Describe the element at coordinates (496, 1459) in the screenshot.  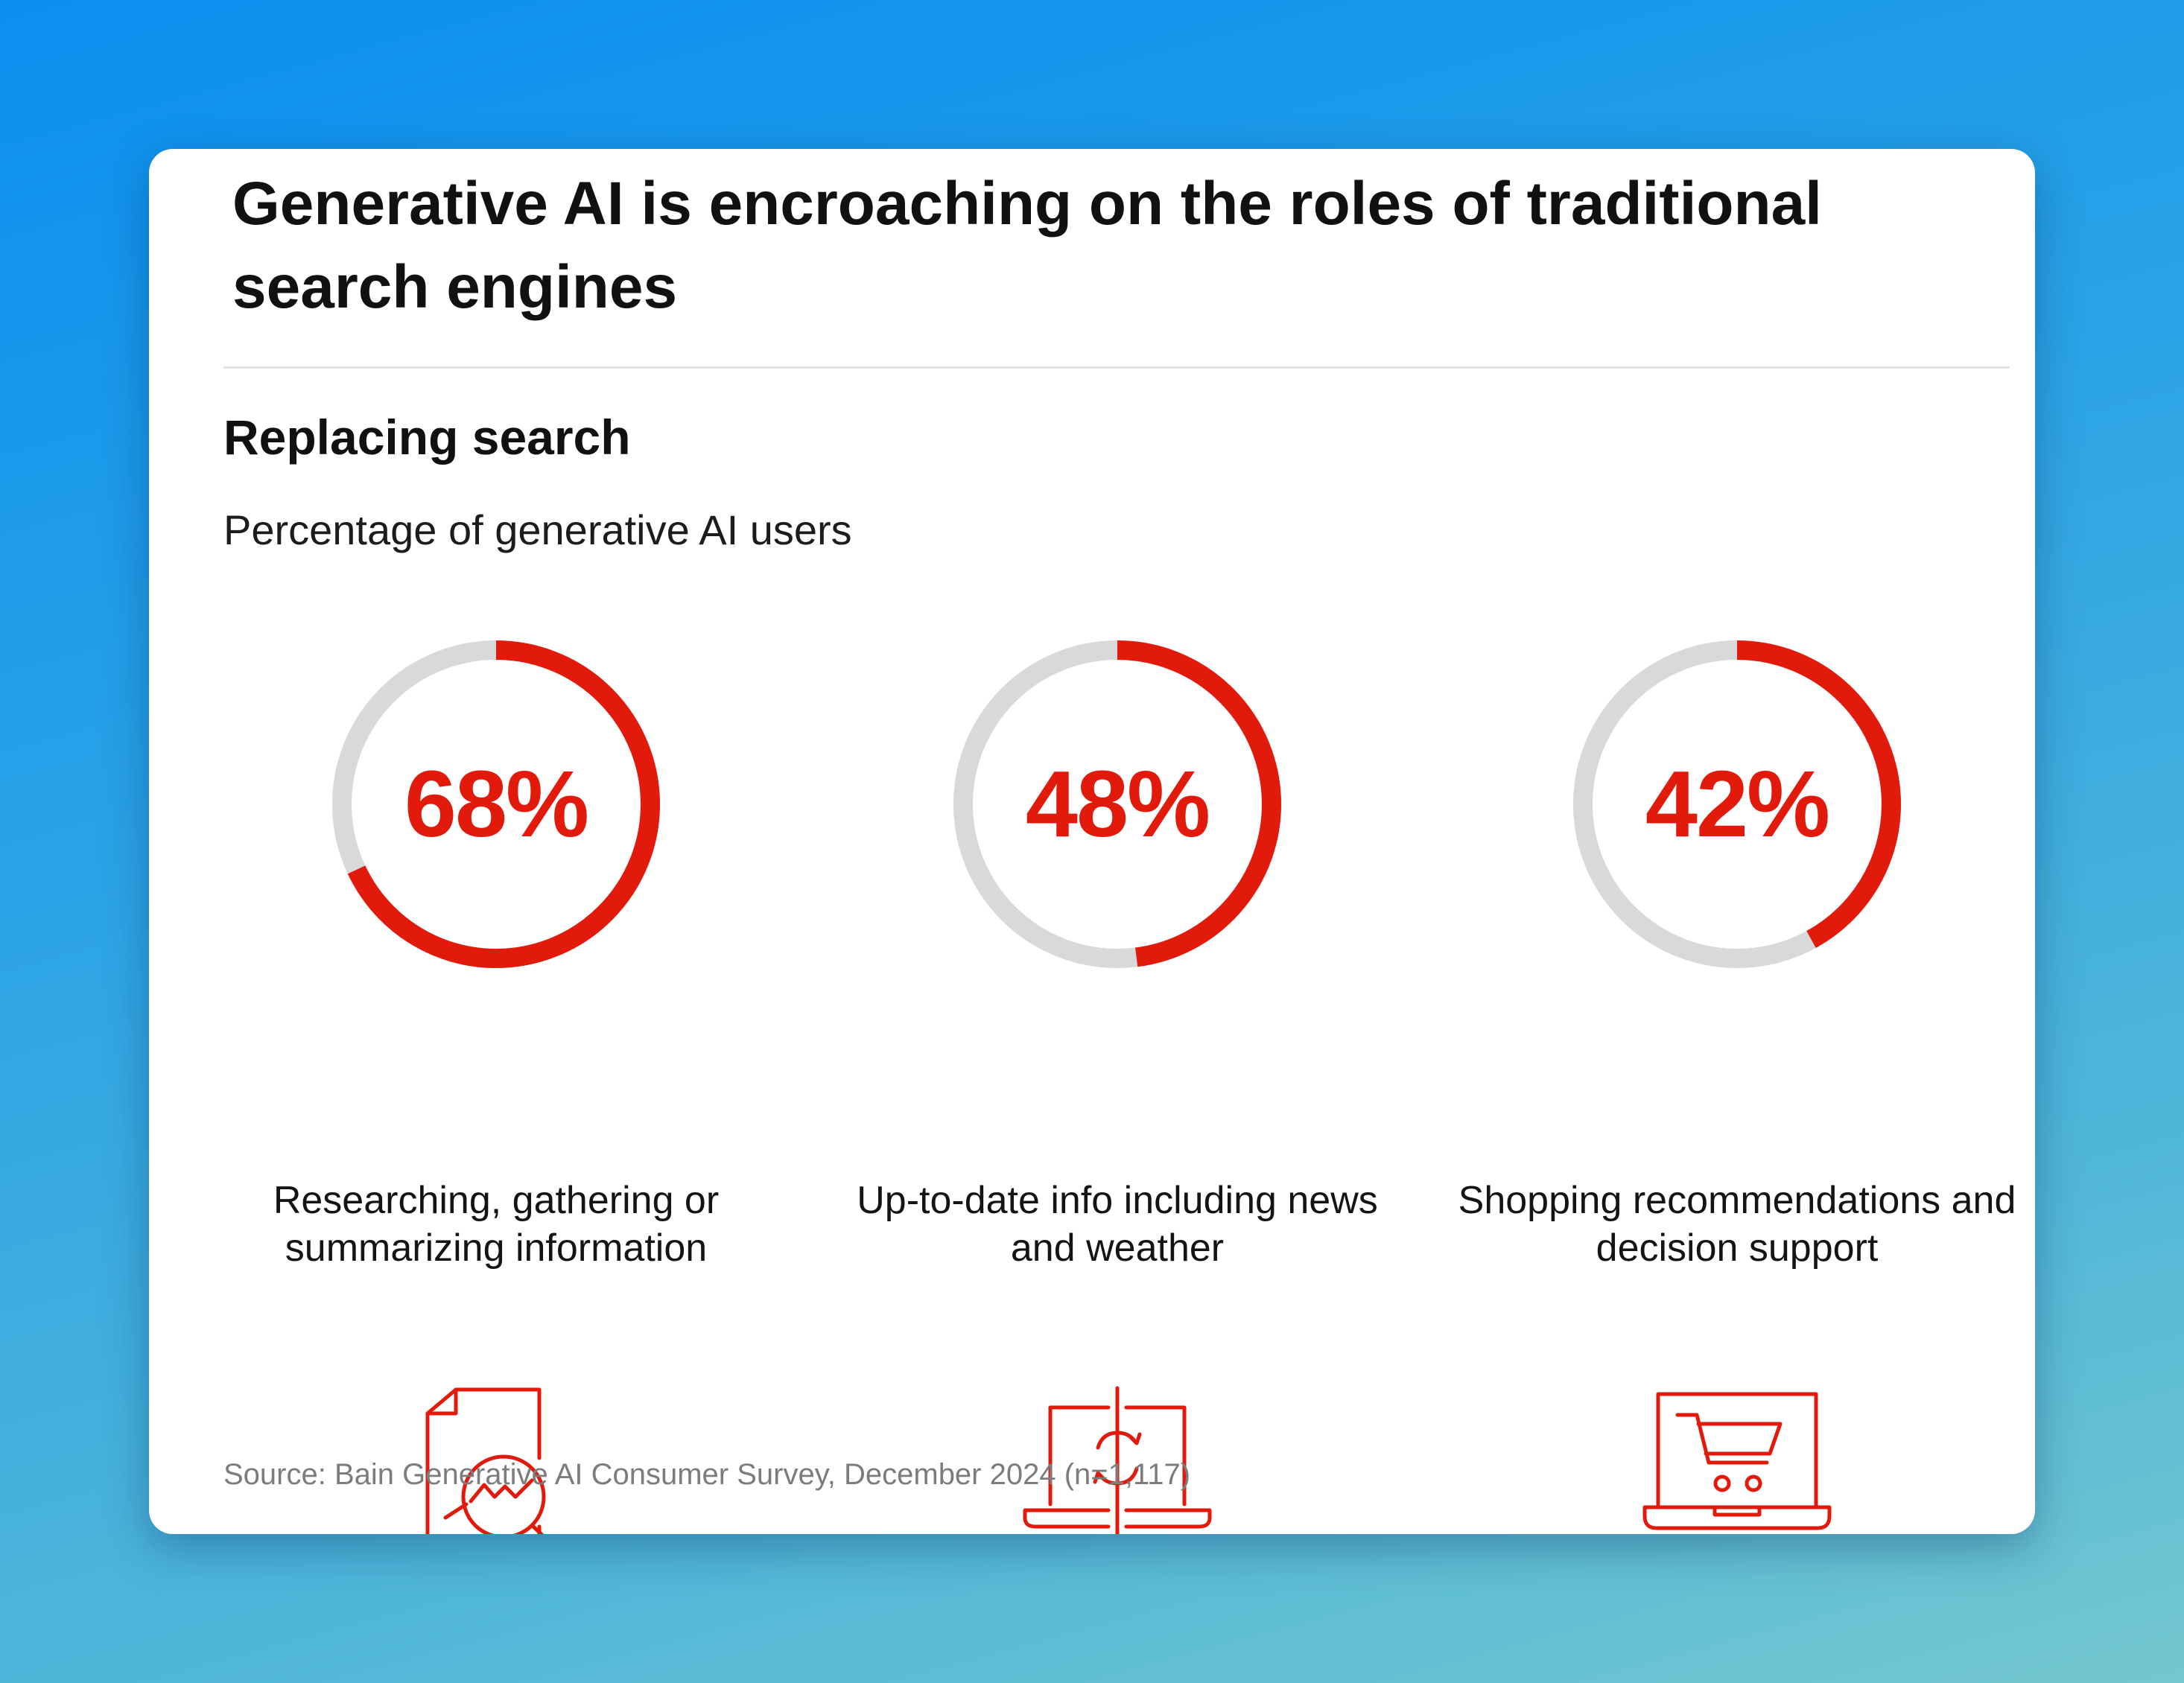
I see `document-analysis-icon` at that location.